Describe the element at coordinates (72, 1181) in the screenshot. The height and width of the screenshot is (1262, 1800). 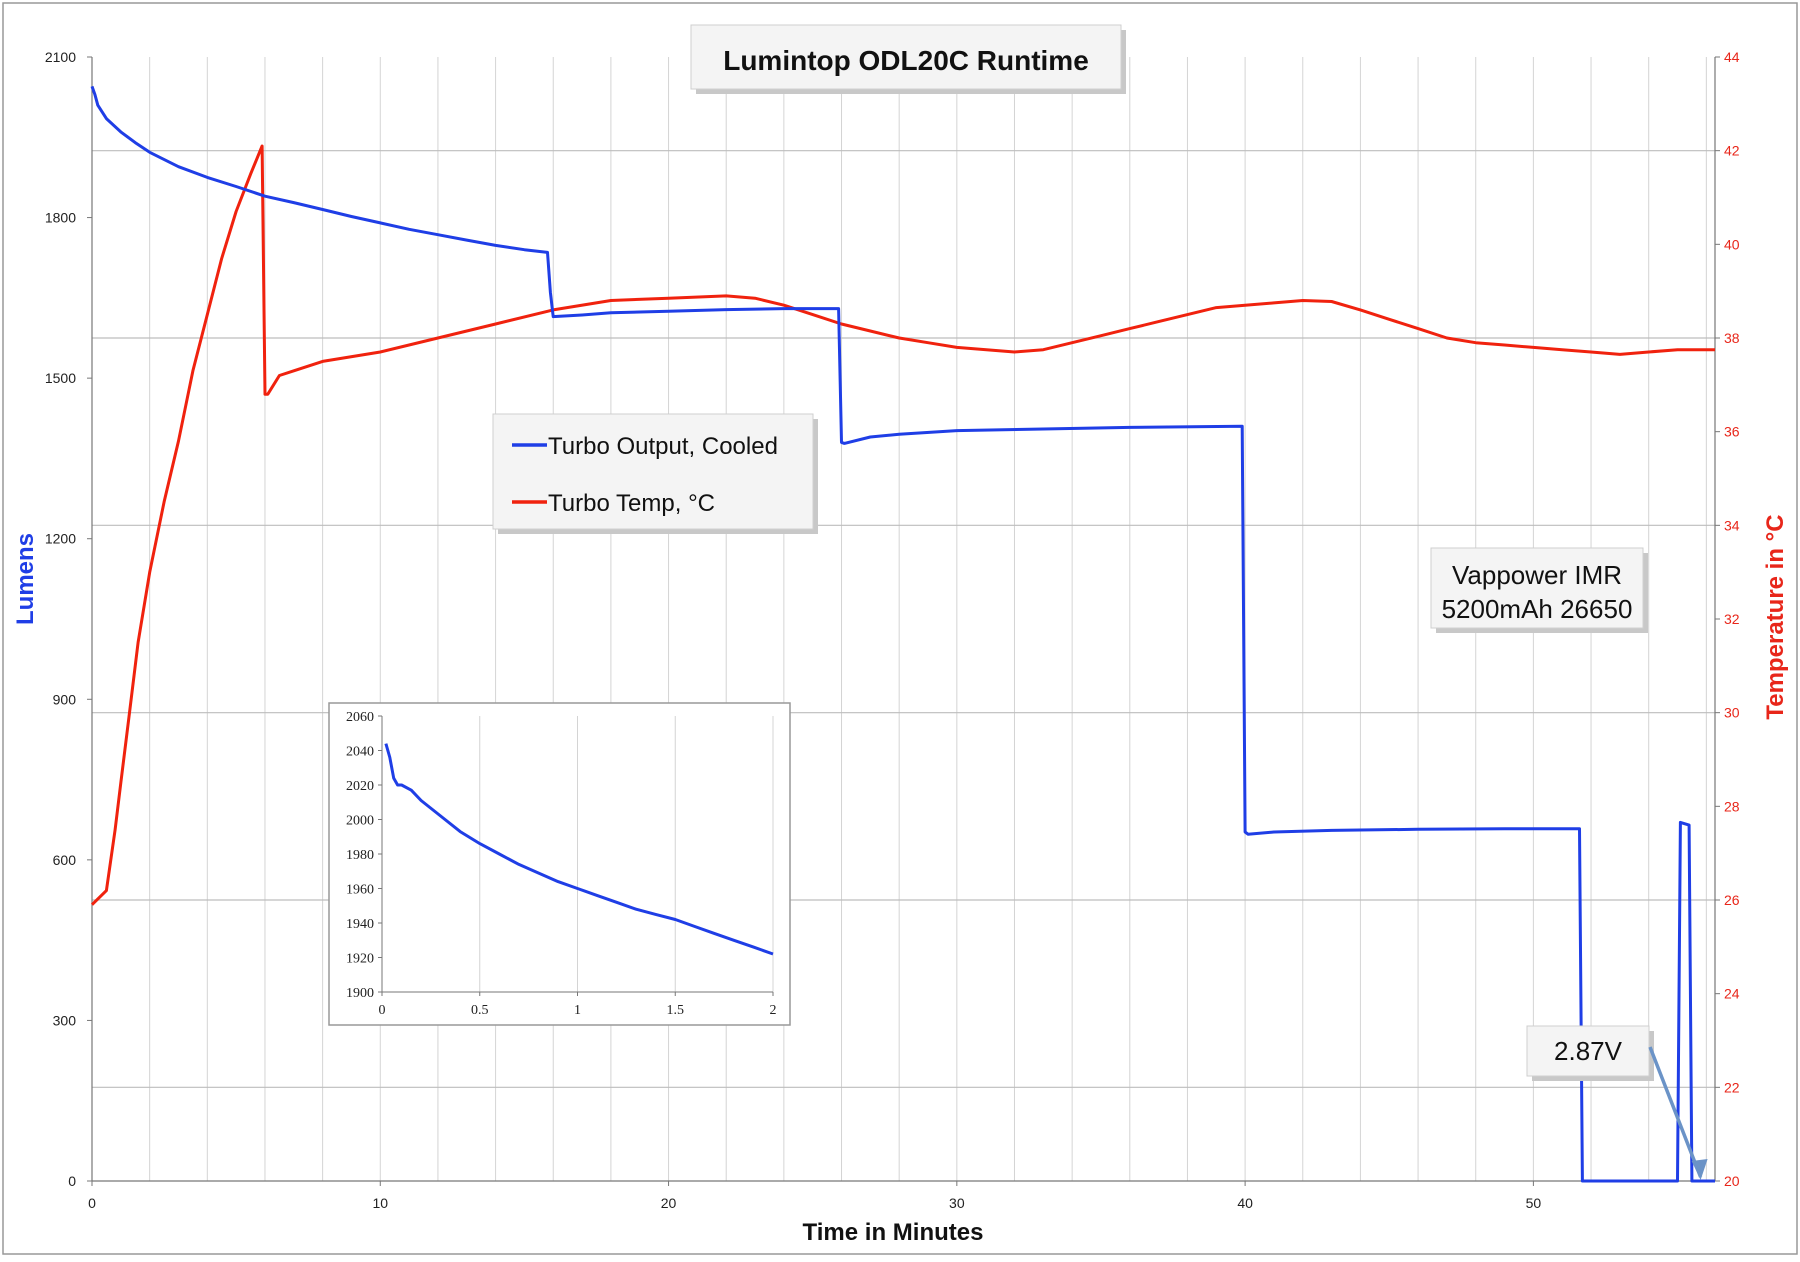
I see `left-tick-label: 0` at that location.